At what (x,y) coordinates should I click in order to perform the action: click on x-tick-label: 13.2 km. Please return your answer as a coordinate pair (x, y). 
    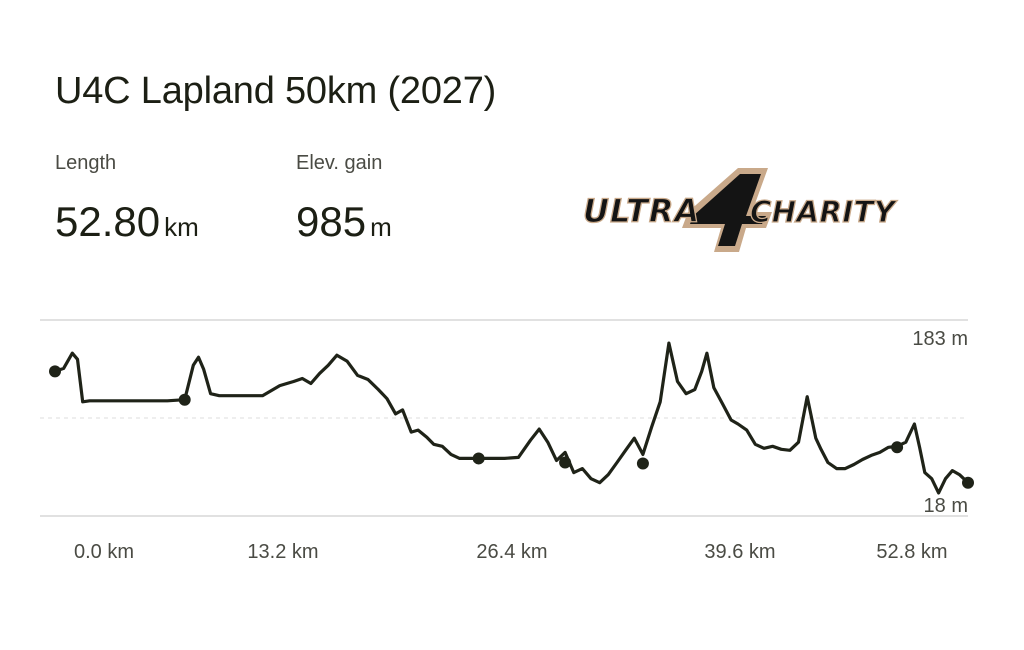
    Looking at the image, I should click on (282, 552).